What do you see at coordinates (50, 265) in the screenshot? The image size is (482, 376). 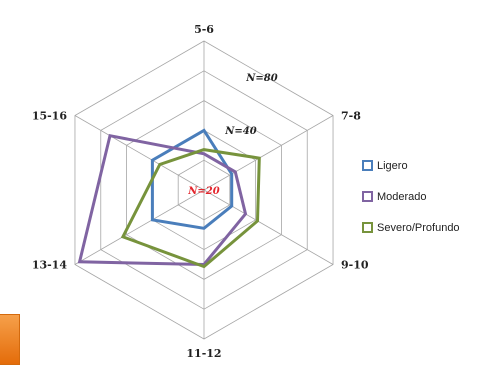 I see `category-label-13-14: 13-14` at bounding box center [50, 265].